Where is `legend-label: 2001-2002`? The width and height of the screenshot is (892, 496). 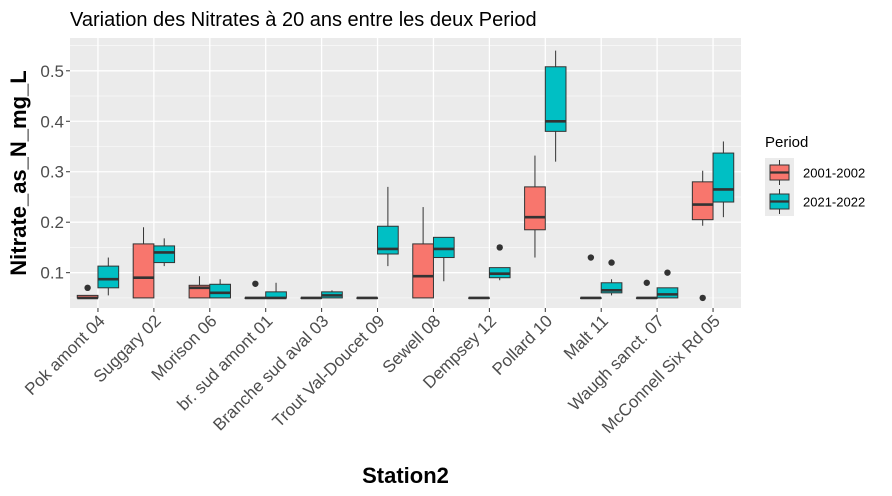
legend-label: 2001-2002 is located at coordinates (834, 173).